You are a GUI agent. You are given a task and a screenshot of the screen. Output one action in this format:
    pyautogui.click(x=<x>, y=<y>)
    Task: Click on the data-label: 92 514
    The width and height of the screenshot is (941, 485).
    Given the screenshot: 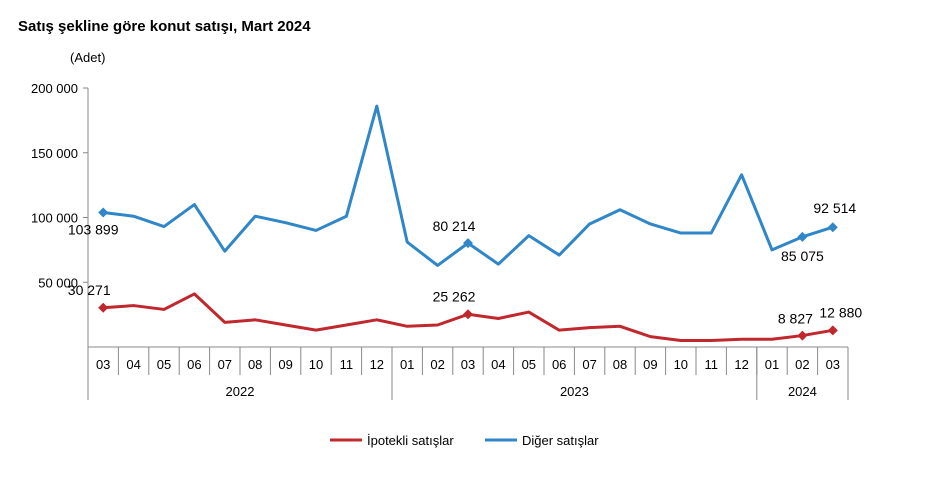 What is the action you would take?
    pyautogui.click(x=834, y=208)
    